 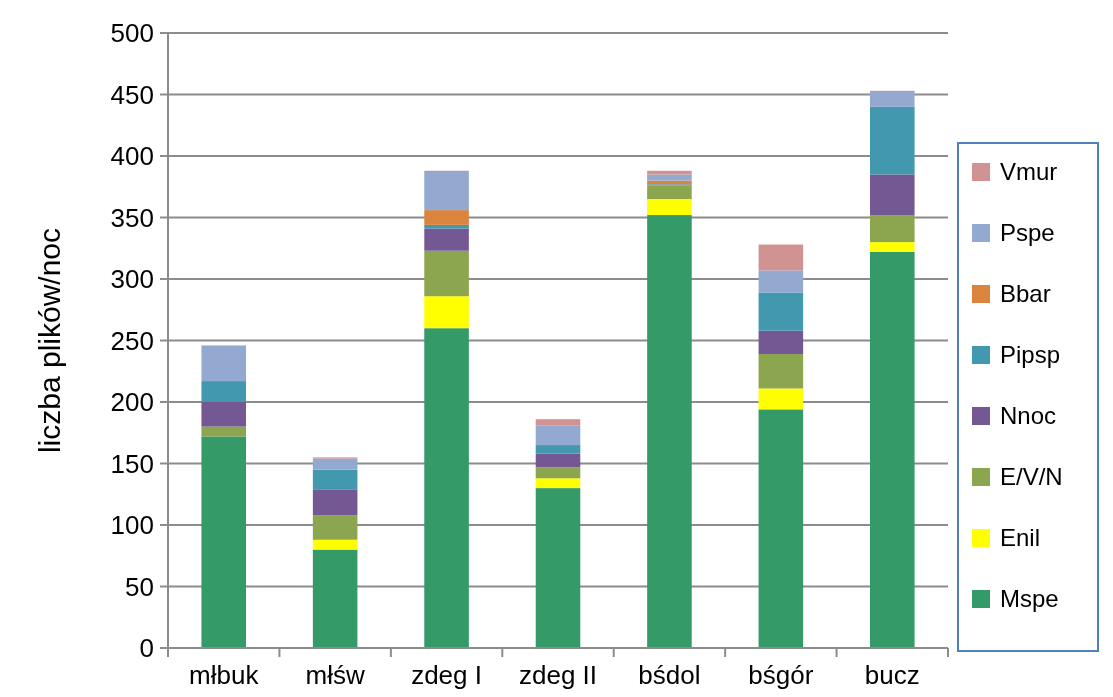 I want to click on y-axis-title: liczba plików/noc, so click(x=49, y=340).